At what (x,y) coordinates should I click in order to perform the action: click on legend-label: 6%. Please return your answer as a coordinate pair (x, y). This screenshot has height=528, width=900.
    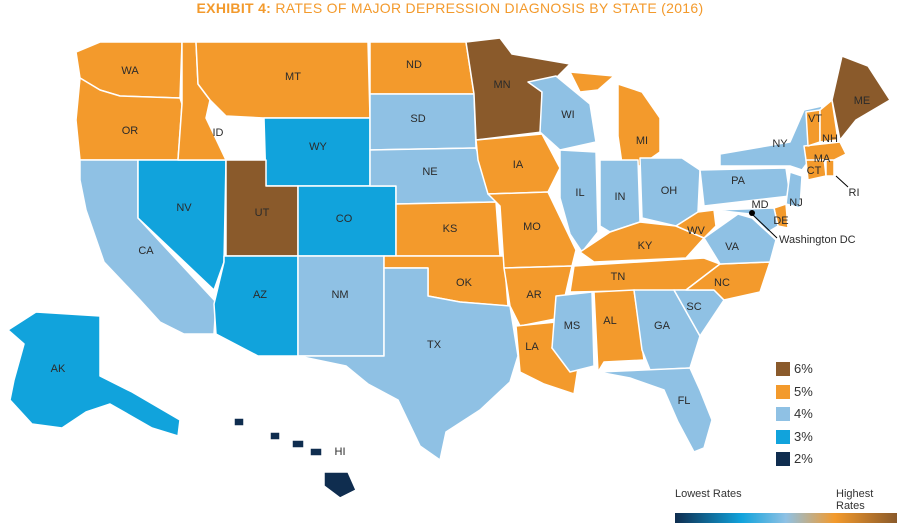
    Looking at the image, I should click on (803, 368).